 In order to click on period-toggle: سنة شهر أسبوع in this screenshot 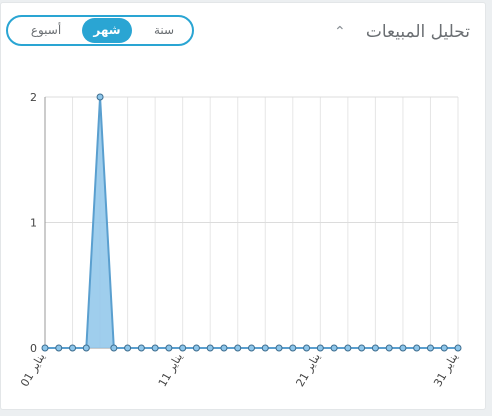, I will do `click(100, 30)`.